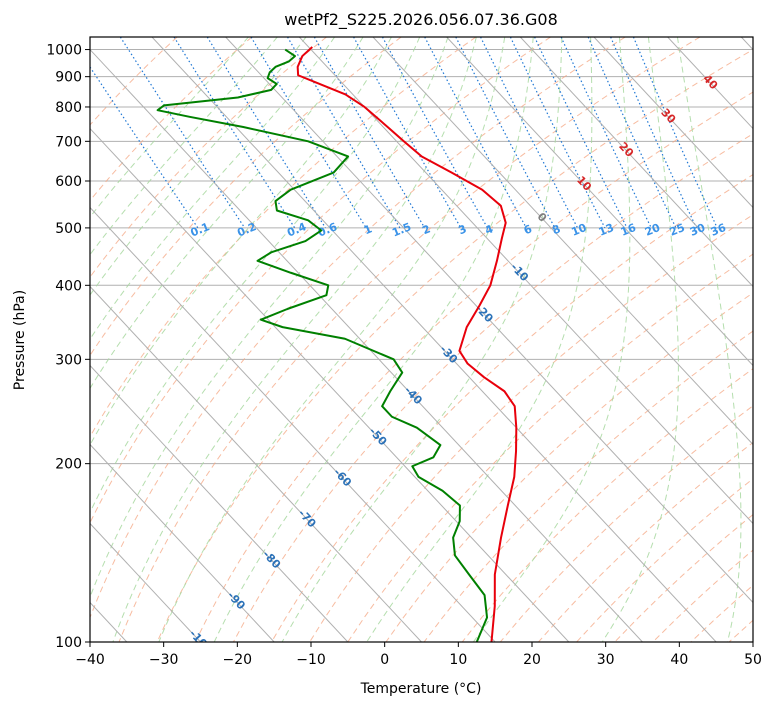 The width and height of the screenshot is (775, 708). I want to click on y-axis-title: Pressure (hPa), so click(20, 340).